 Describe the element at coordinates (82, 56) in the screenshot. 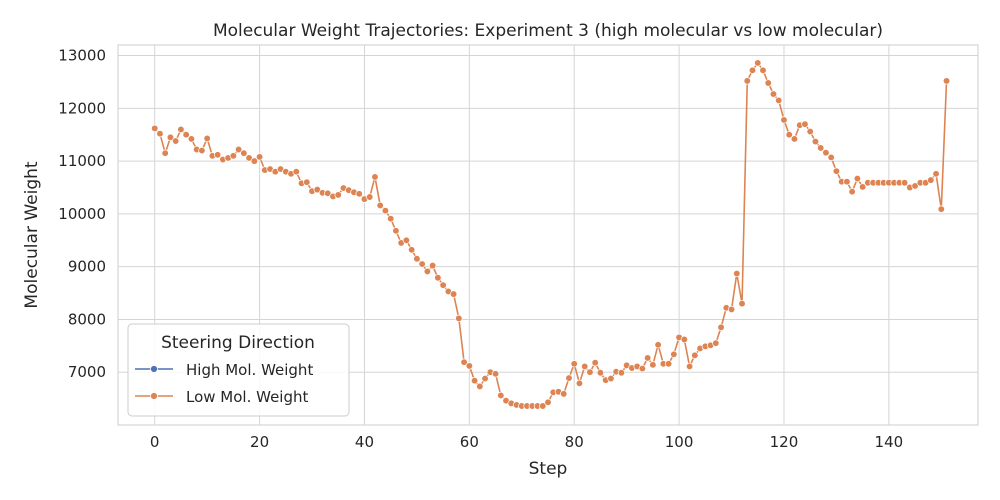

I see `y-tick-label: 13000` at that location.